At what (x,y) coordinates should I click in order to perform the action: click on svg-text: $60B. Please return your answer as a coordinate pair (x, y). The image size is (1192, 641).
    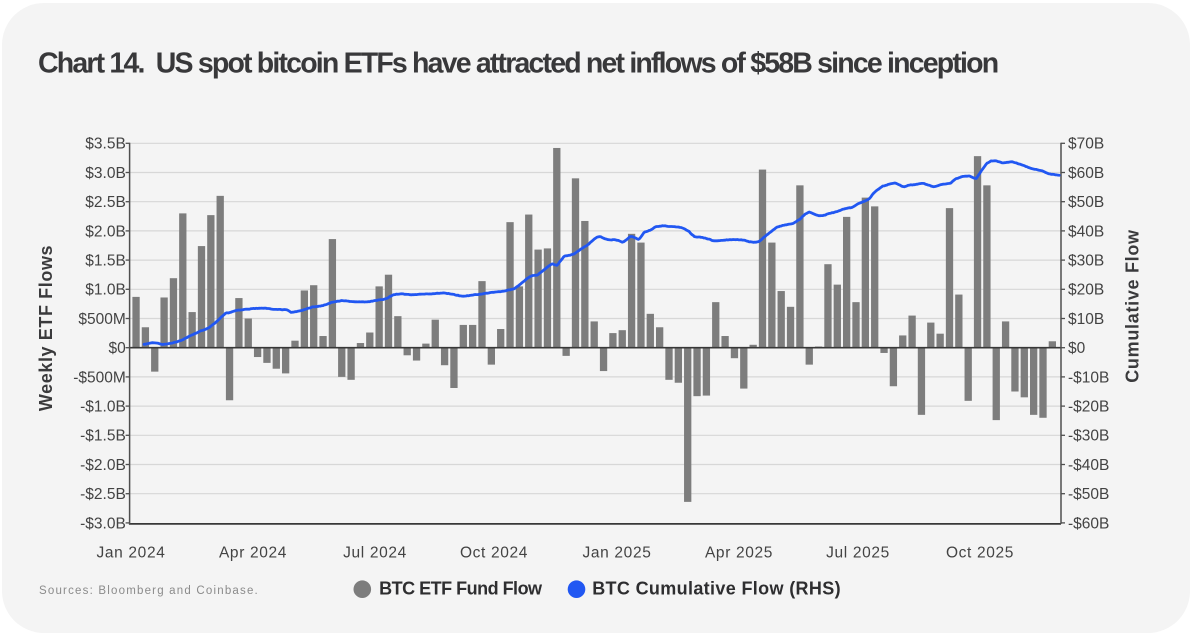
    Looking at the image, I should click on (1086, 173).